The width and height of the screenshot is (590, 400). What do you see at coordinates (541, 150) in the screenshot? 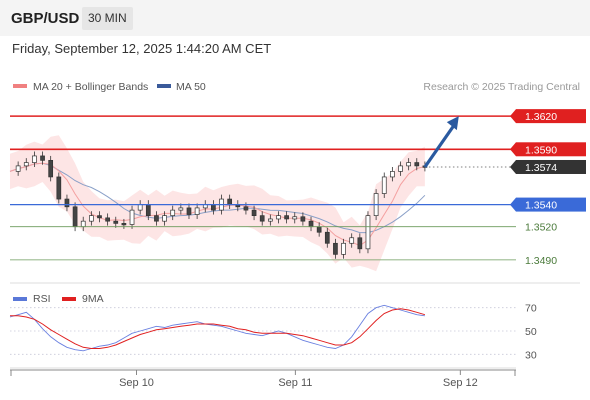
I see `level-label-1.3590: 1.3590` at bounding box center [541, 150].